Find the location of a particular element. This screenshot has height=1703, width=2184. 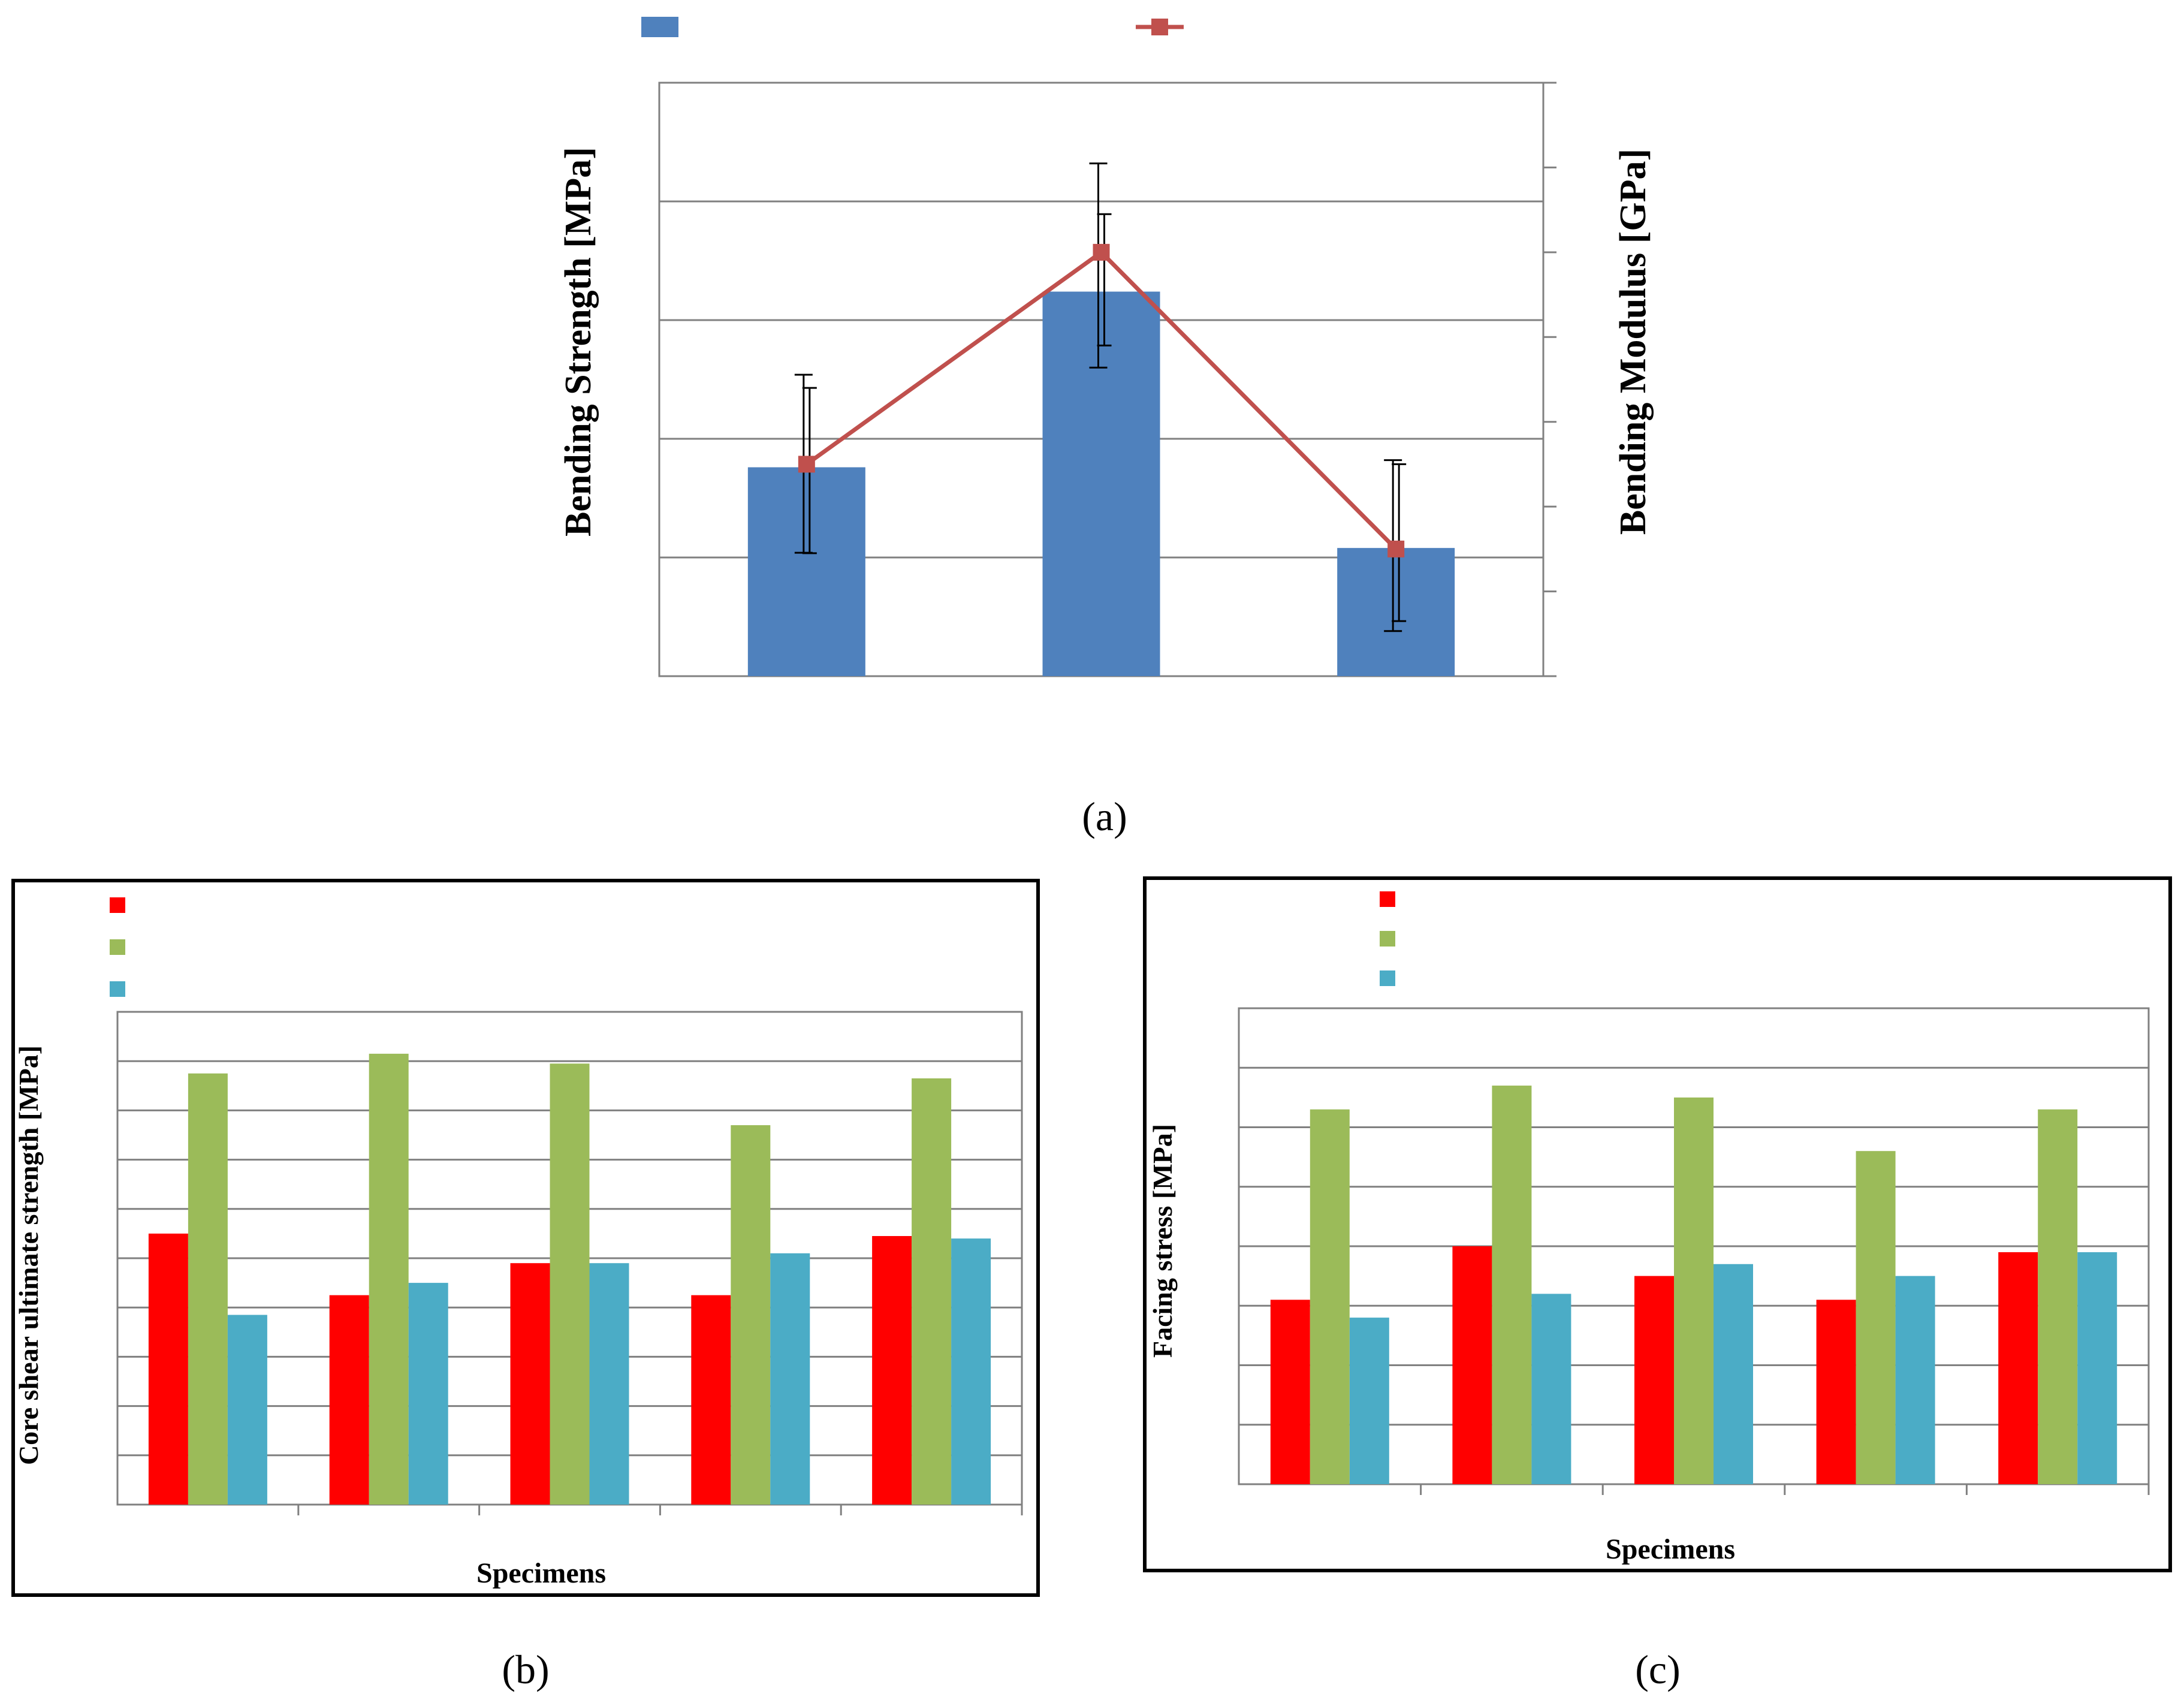

chart-a-line is located at coordinates (1102, 417).